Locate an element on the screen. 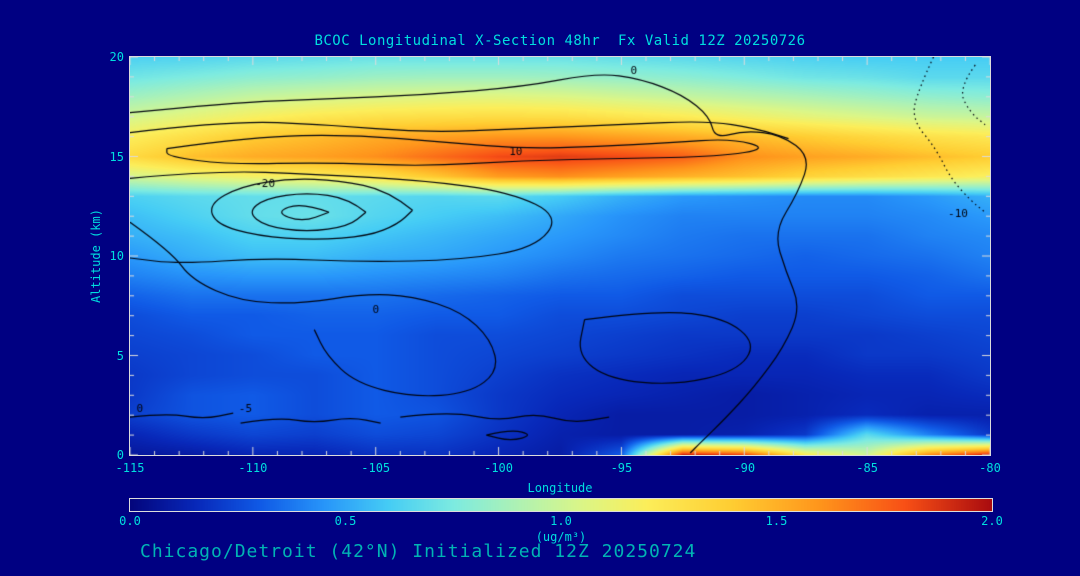  x-tick-label: -105 is located at coordinates (376, 468).